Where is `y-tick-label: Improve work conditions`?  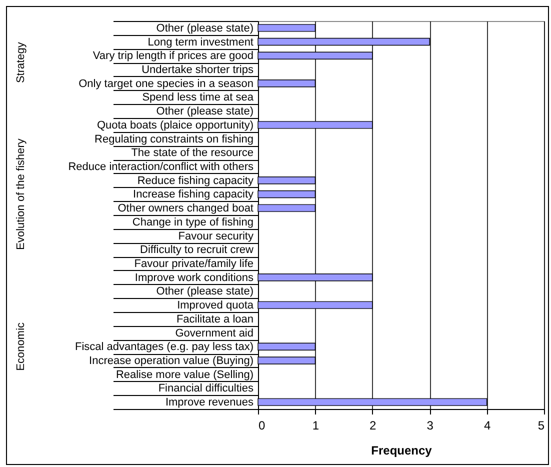
y-tick-label: Improve work conditions is located at coordinates (194, 278).